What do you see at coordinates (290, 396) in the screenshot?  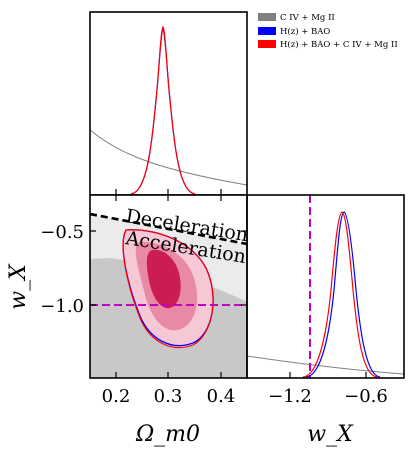 I see `wx-tick-label-0: −1.2` at bounding box center [290, 396].